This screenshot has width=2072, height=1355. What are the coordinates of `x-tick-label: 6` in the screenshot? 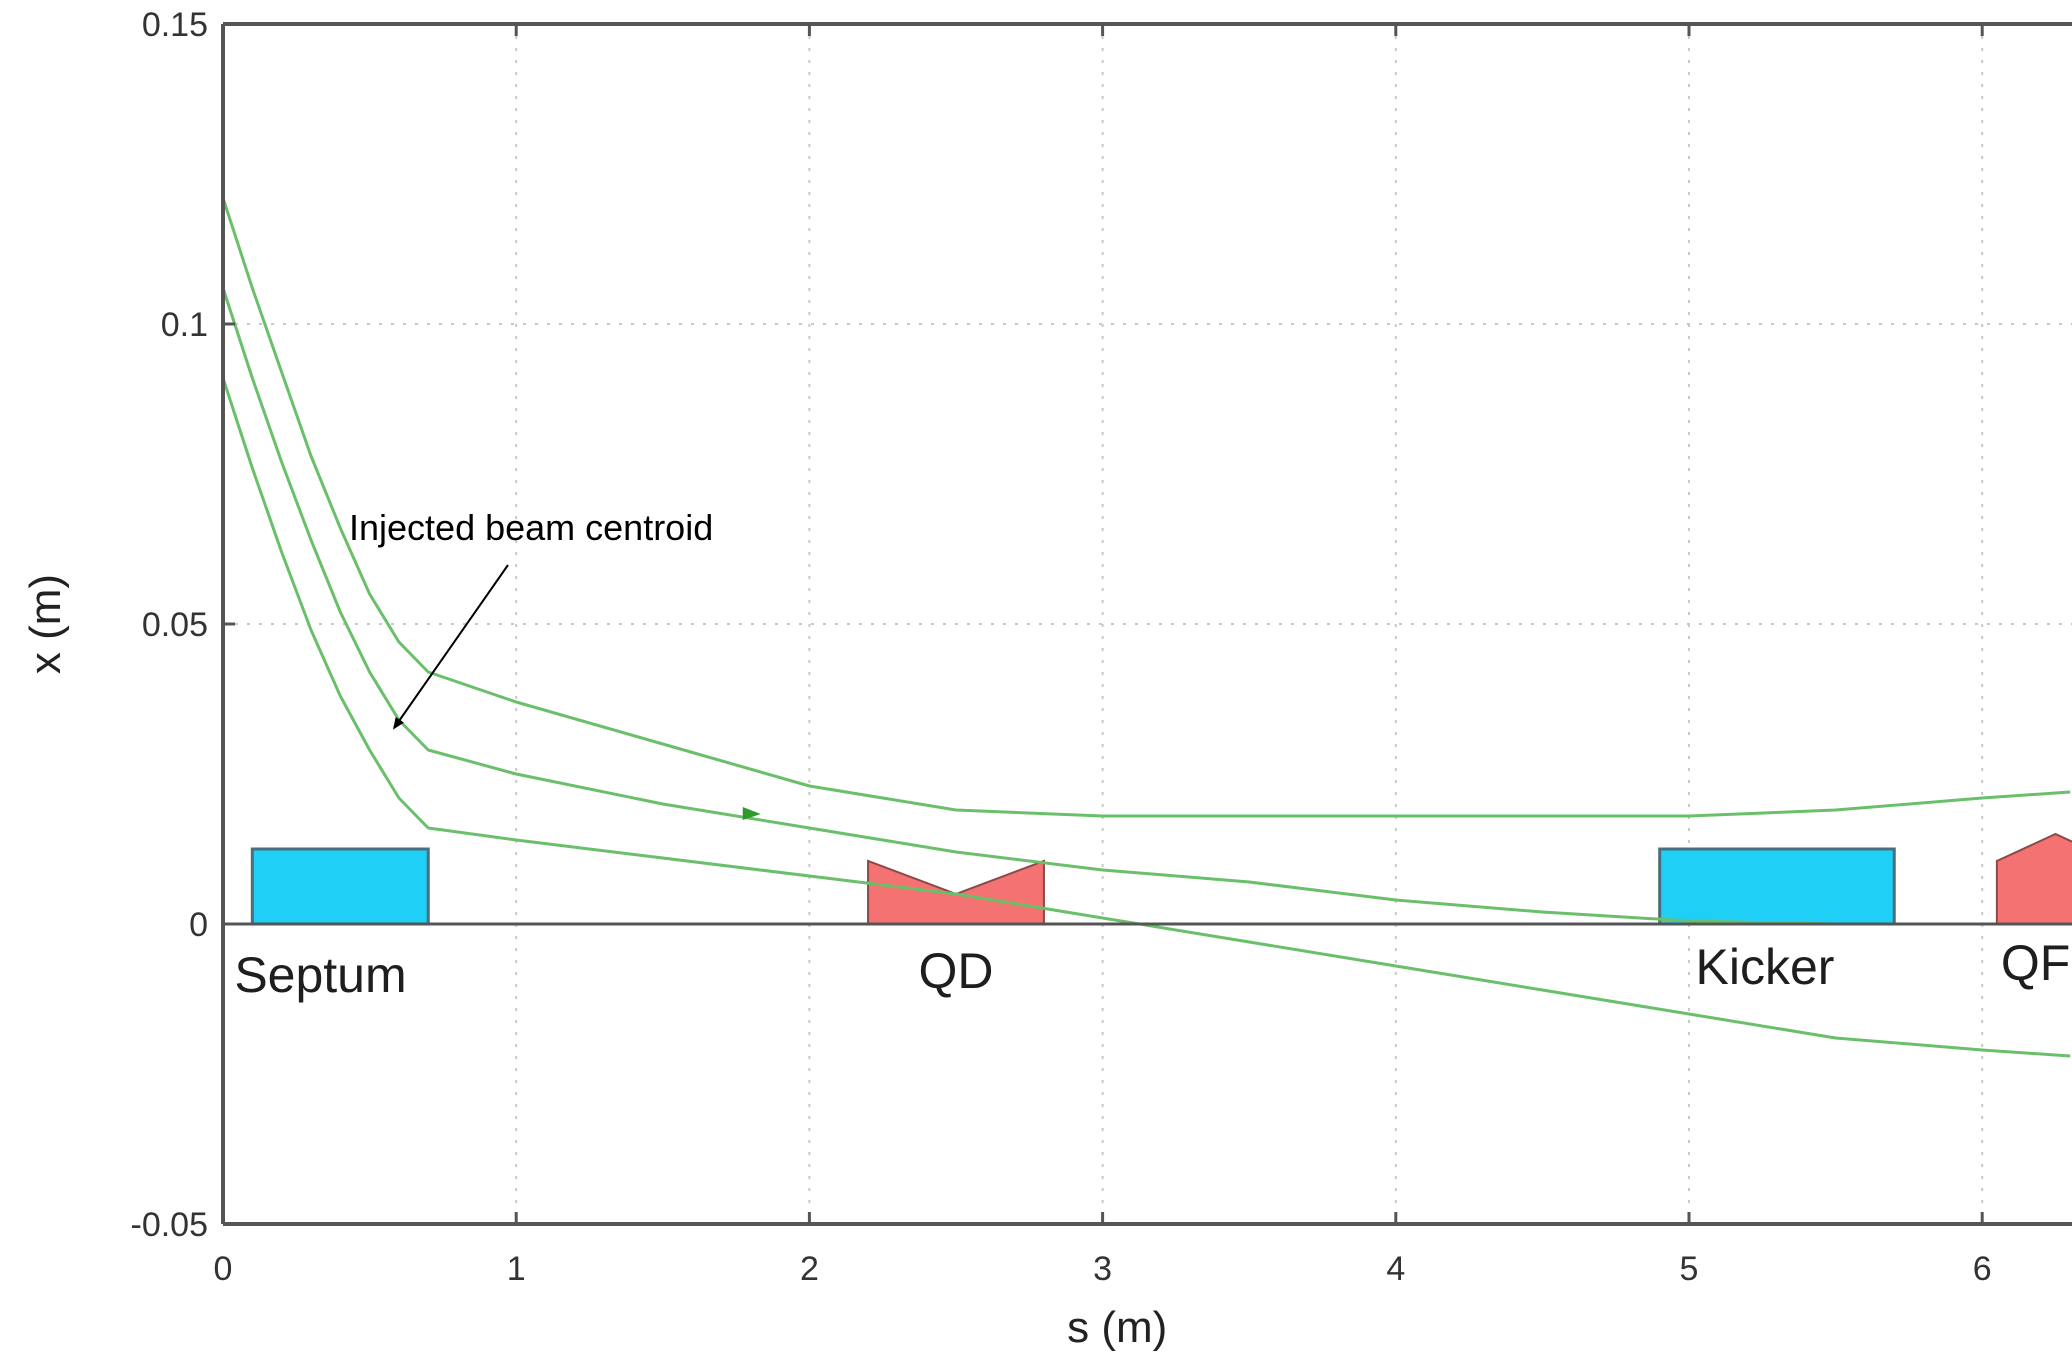 It's located at (1982, 1269).